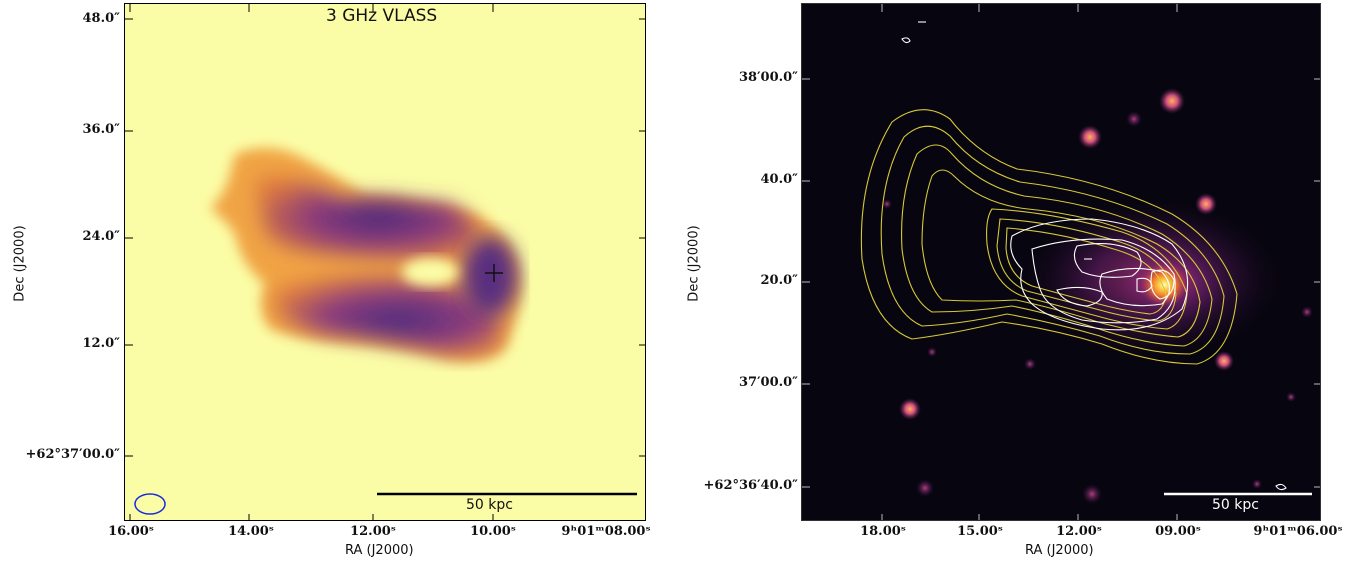  What do you see at coordinates (72, 454) in the screenshot?
I see `left-y-tick: +62°37′00.0″` at bounding box center [72, 454].